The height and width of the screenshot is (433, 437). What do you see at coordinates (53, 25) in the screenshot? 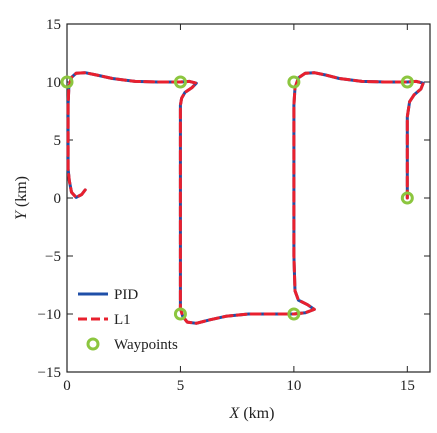
I see `y-tick-label: 15` at bounding box center [53, 25].